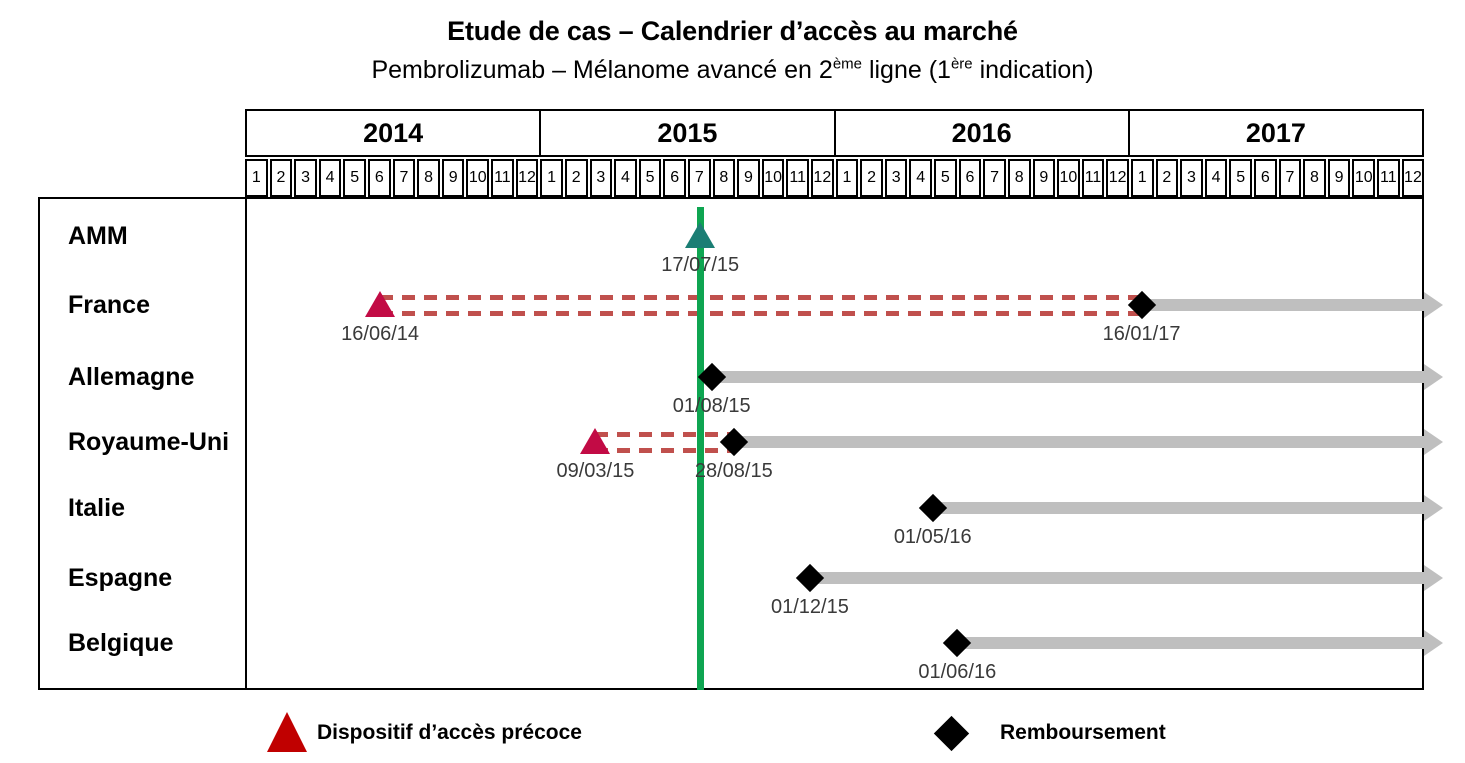 The image size is (1465, 763). What do you see at coordinates (961, 64) in the screenshot?
I see `subtitle-superscript-2: ère` at bounding box center [961, 64].